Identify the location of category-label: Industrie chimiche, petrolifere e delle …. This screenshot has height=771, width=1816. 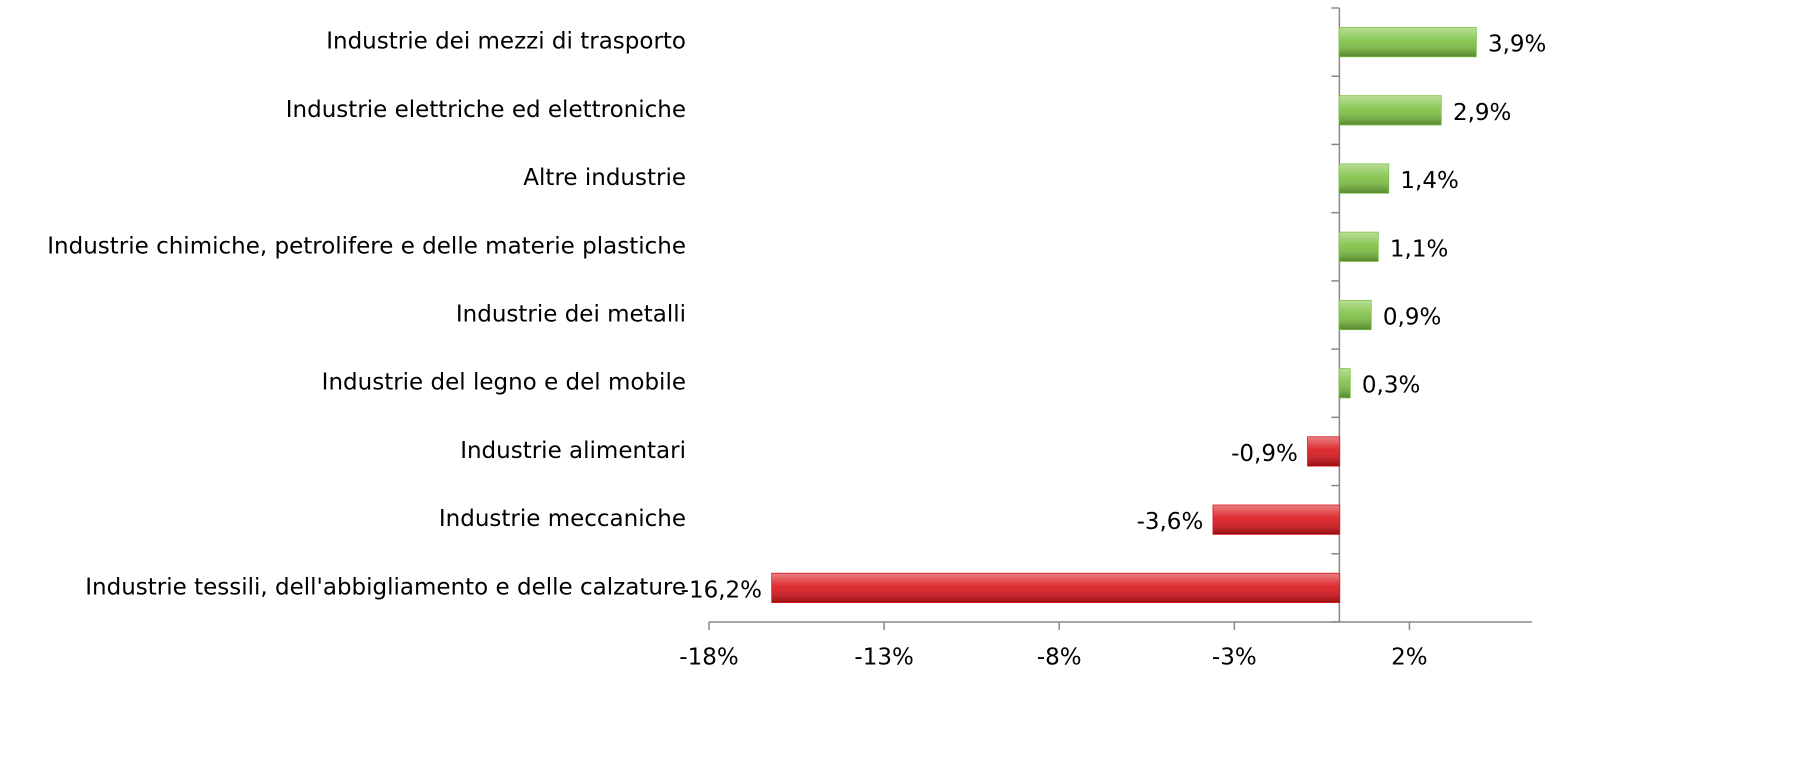
(366, 246).